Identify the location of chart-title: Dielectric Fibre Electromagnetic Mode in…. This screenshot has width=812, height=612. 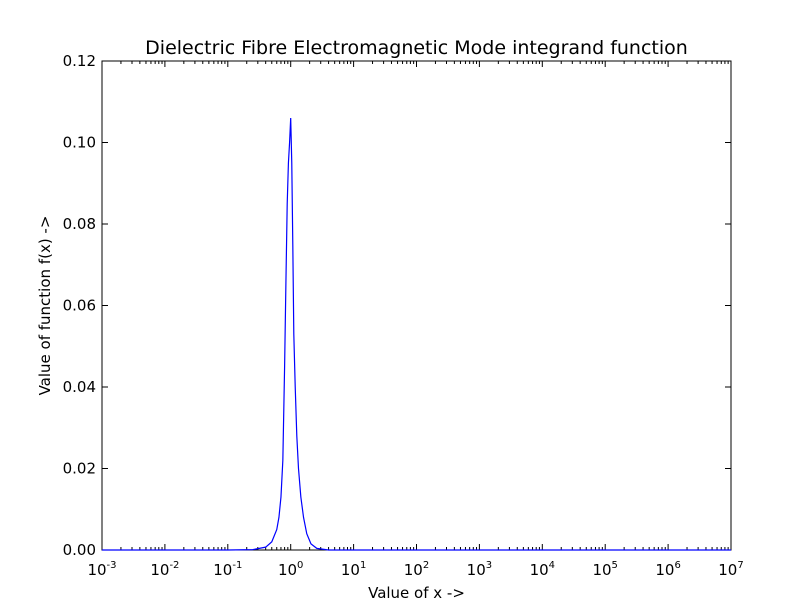
(416, 48).